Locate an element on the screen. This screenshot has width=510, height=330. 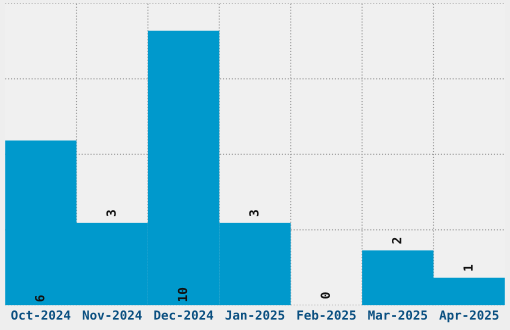
data-label: 6 is located at coordinates (39, 298).